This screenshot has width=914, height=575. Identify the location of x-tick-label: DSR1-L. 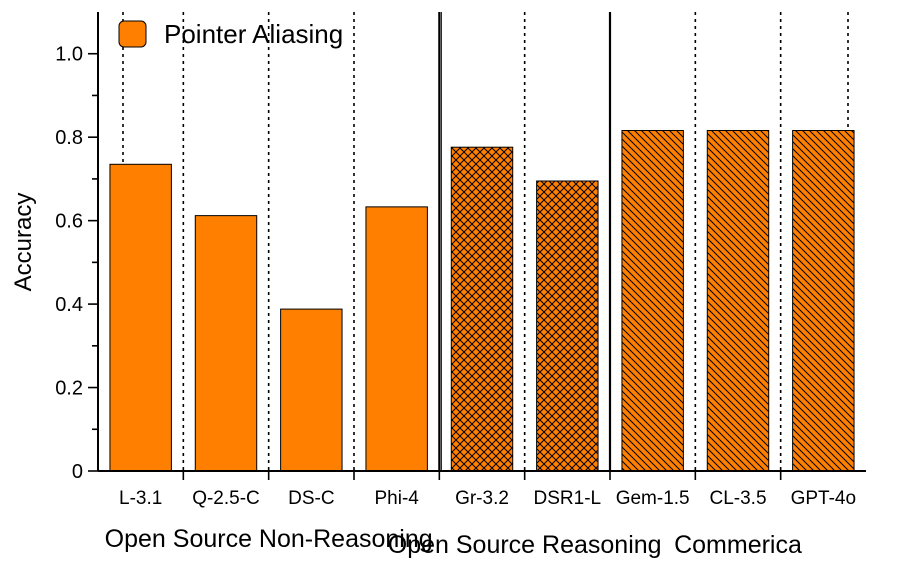
(568, 498).